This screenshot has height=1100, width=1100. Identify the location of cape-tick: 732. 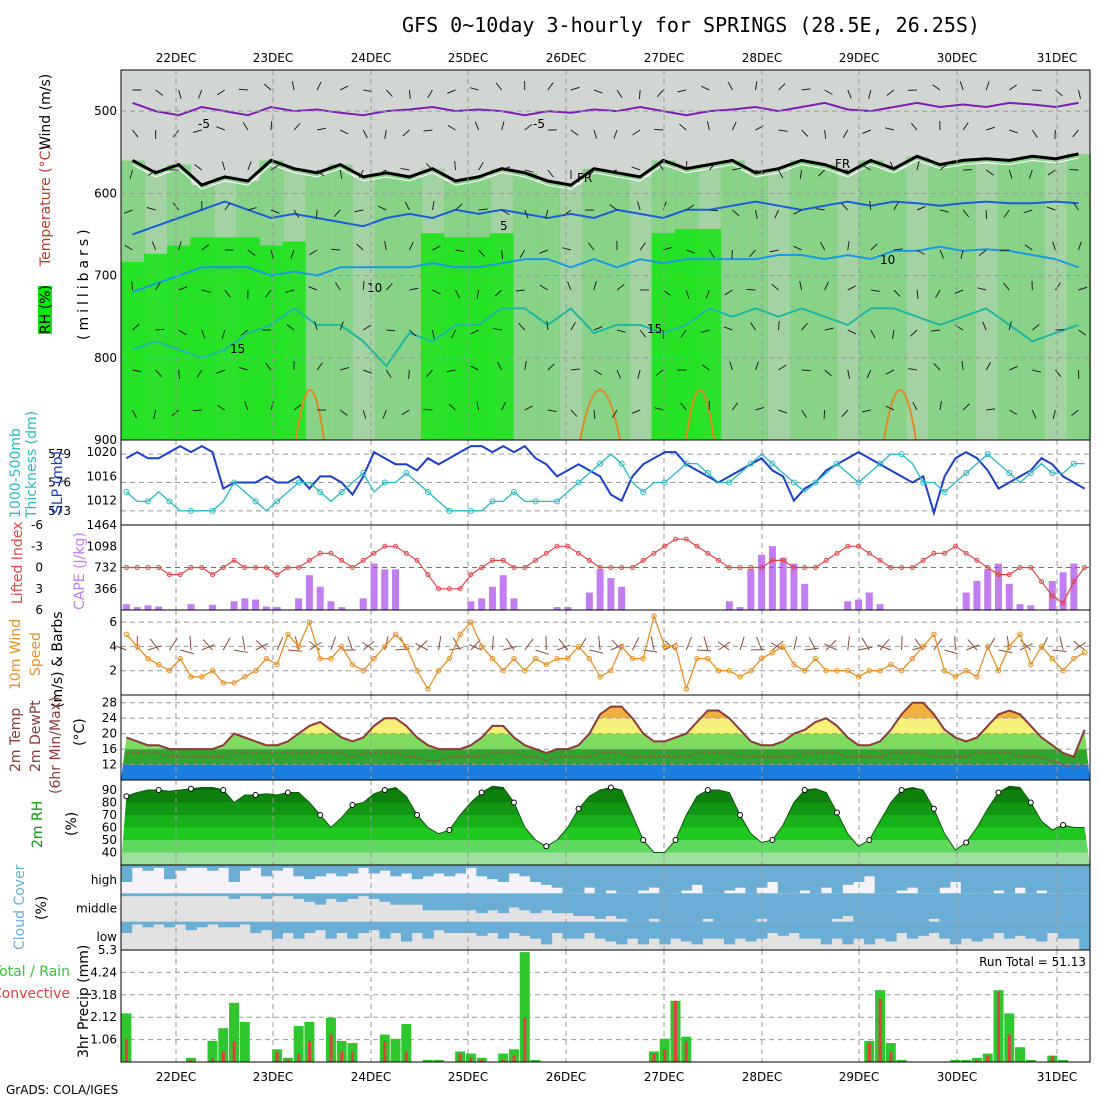
(105, 568).